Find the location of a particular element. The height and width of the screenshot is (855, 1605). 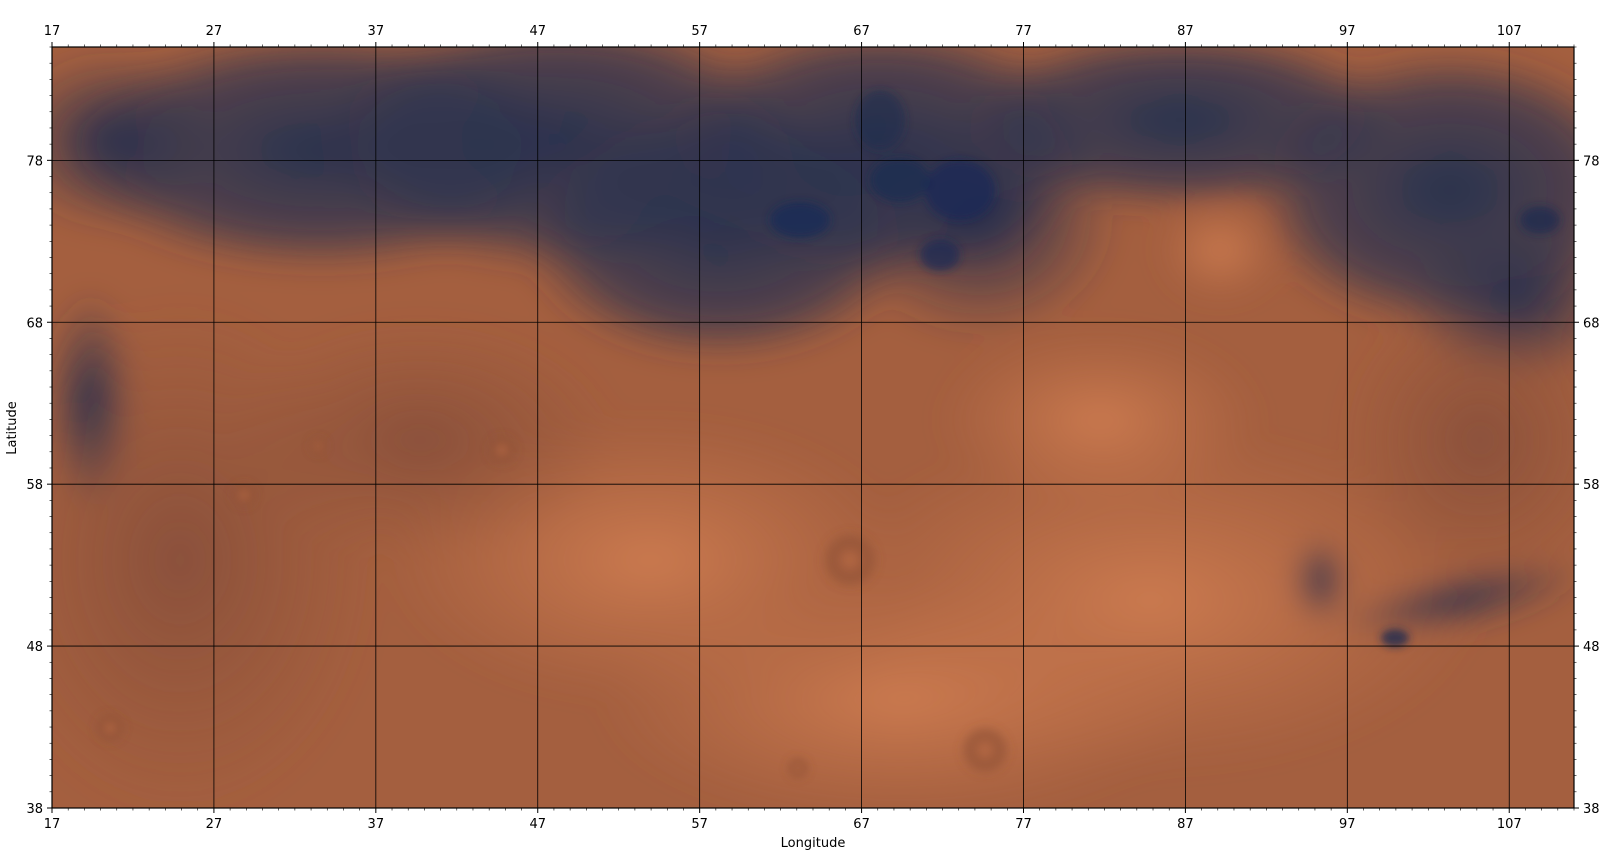

y-tick-label-left: 78 is located at coordinates (34, 161).